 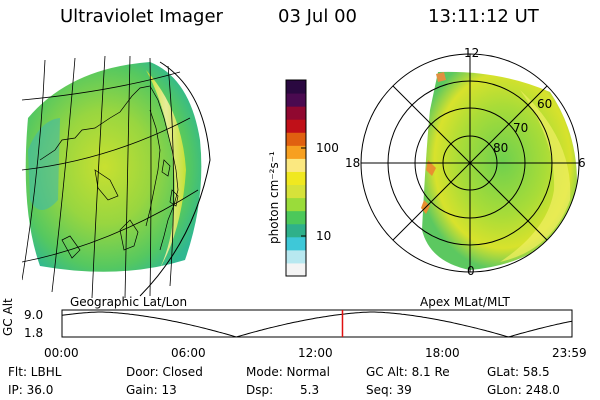 What do you see at coordinates (61, 353) in the screenshot?
I see `x-tick-0000: 00:00` at bounding box center [61, 353].